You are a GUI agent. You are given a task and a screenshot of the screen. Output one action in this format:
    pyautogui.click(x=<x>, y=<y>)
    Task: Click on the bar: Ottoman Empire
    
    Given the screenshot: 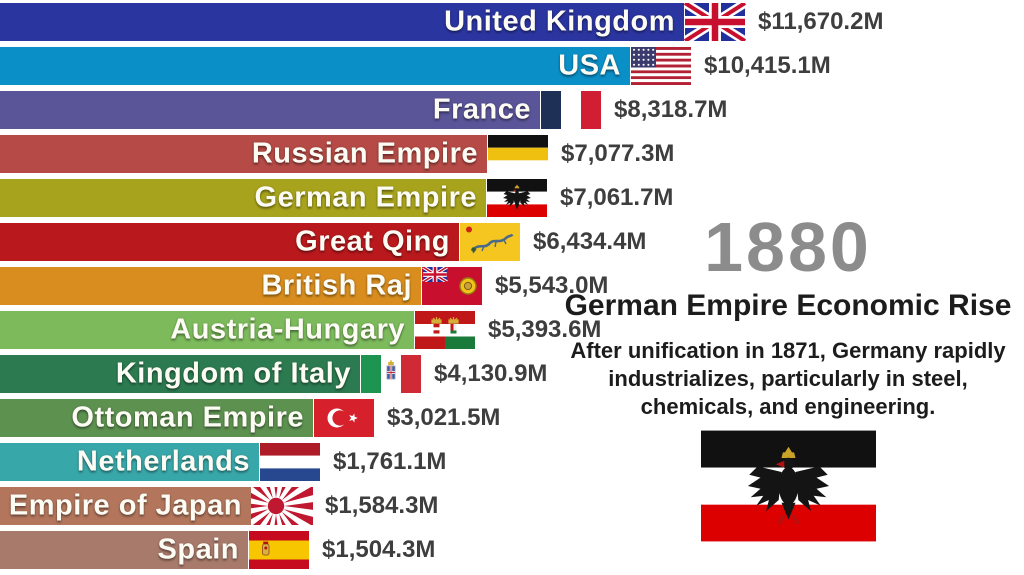 What is the action you would take?
    pyautogui.click(x=156, y=418)
    